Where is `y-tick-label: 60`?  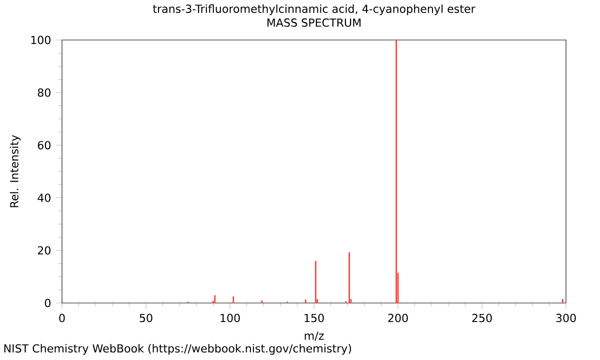 y-tick-label: 60 is located at coordinates (44, 145).